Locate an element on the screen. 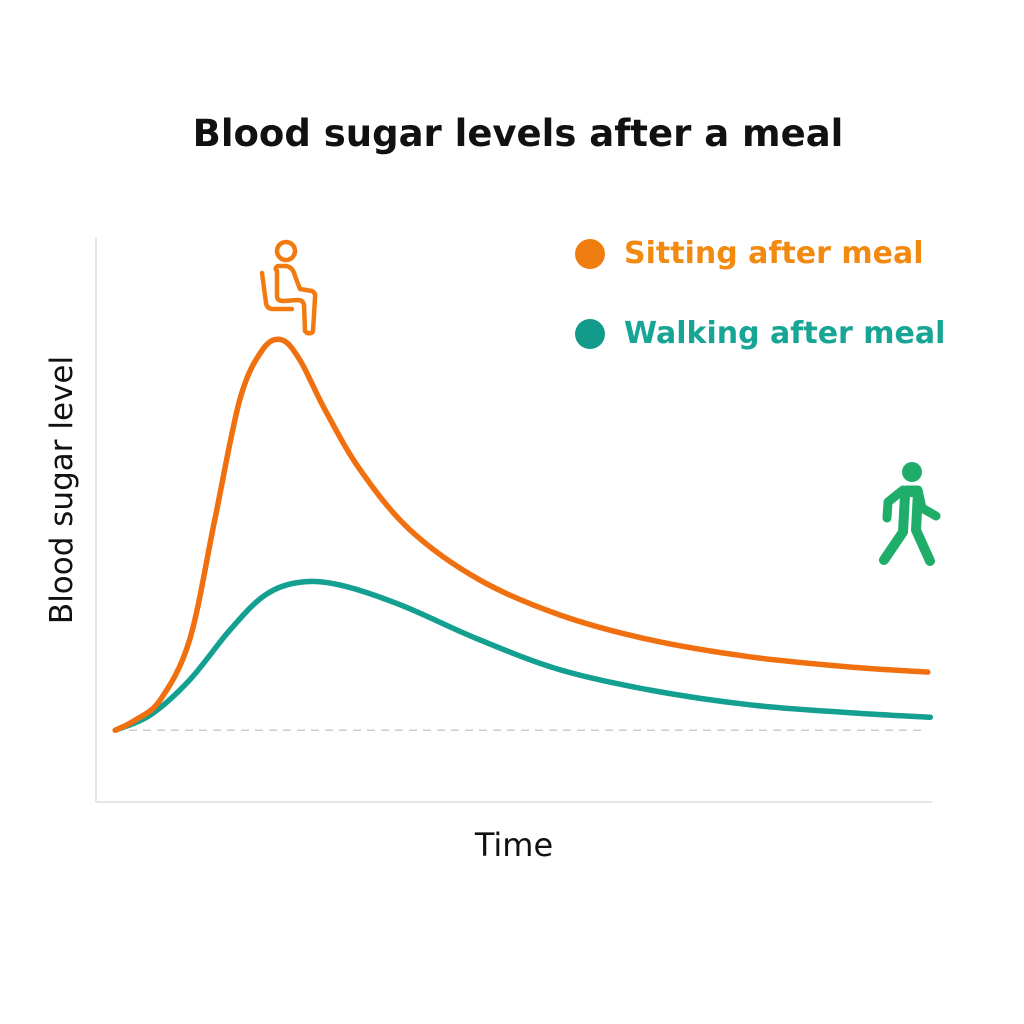  legend-item-walking: Walking after meal is located at coordinates (760, 333).